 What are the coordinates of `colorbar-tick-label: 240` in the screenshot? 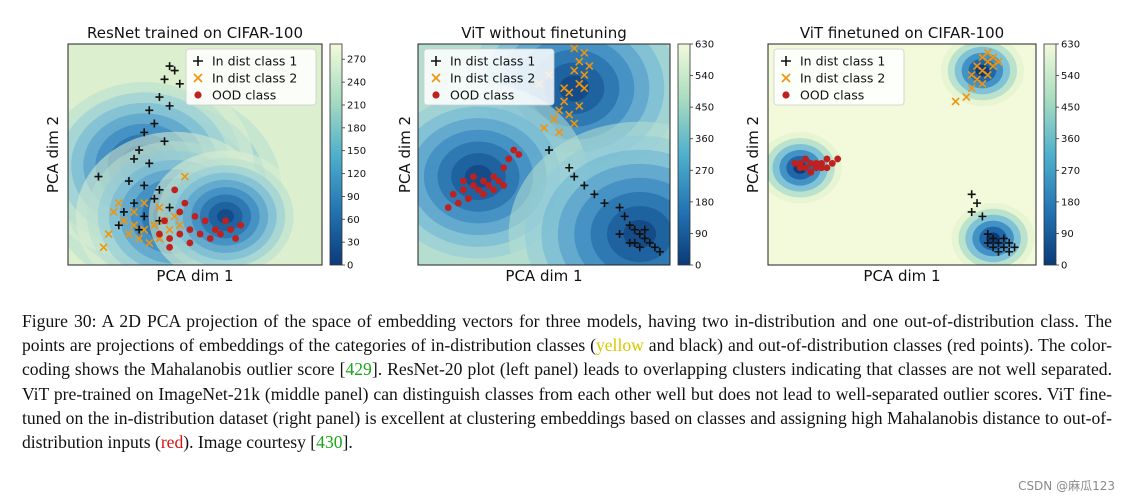 It's located at (356, 83).